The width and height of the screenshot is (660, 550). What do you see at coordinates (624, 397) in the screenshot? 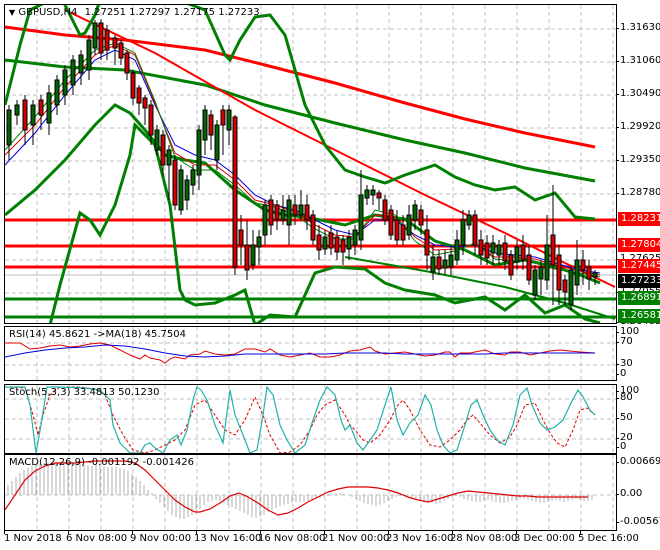
I see `stoch-tick: 80` at bounding box center [624, 397].